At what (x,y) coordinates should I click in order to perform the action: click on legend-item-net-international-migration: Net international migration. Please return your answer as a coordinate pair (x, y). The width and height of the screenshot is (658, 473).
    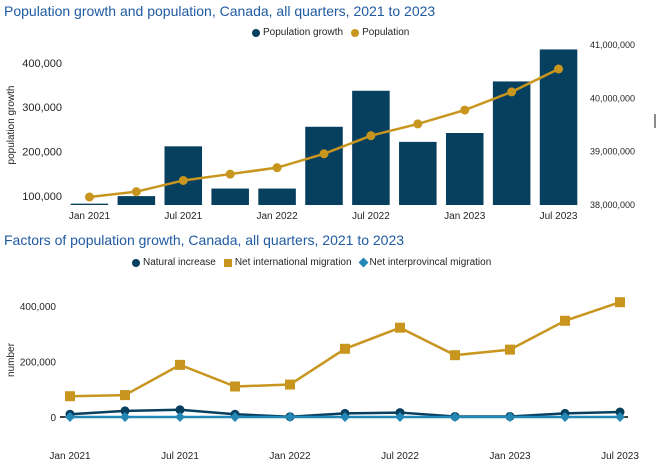
    Looking at the image, I should click on (287, 262).